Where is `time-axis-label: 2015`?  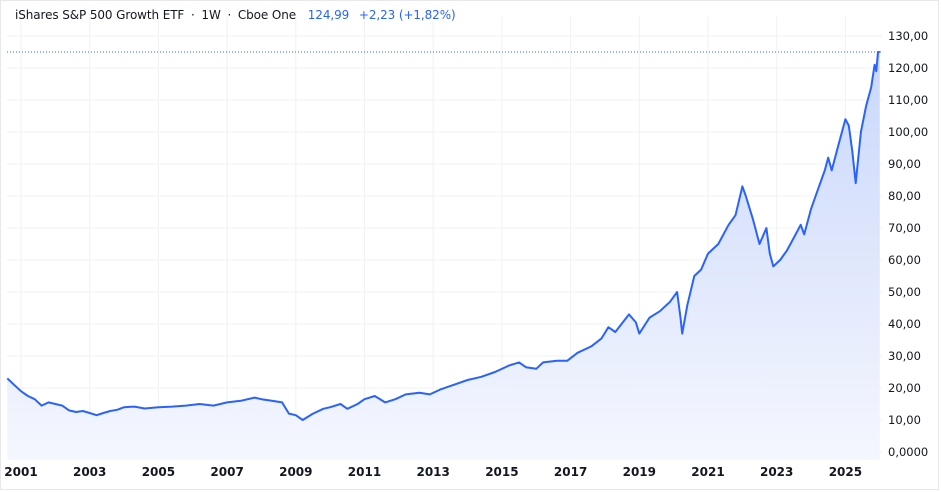 time-axis-label: 2015 is located at coordinates (502, 472).